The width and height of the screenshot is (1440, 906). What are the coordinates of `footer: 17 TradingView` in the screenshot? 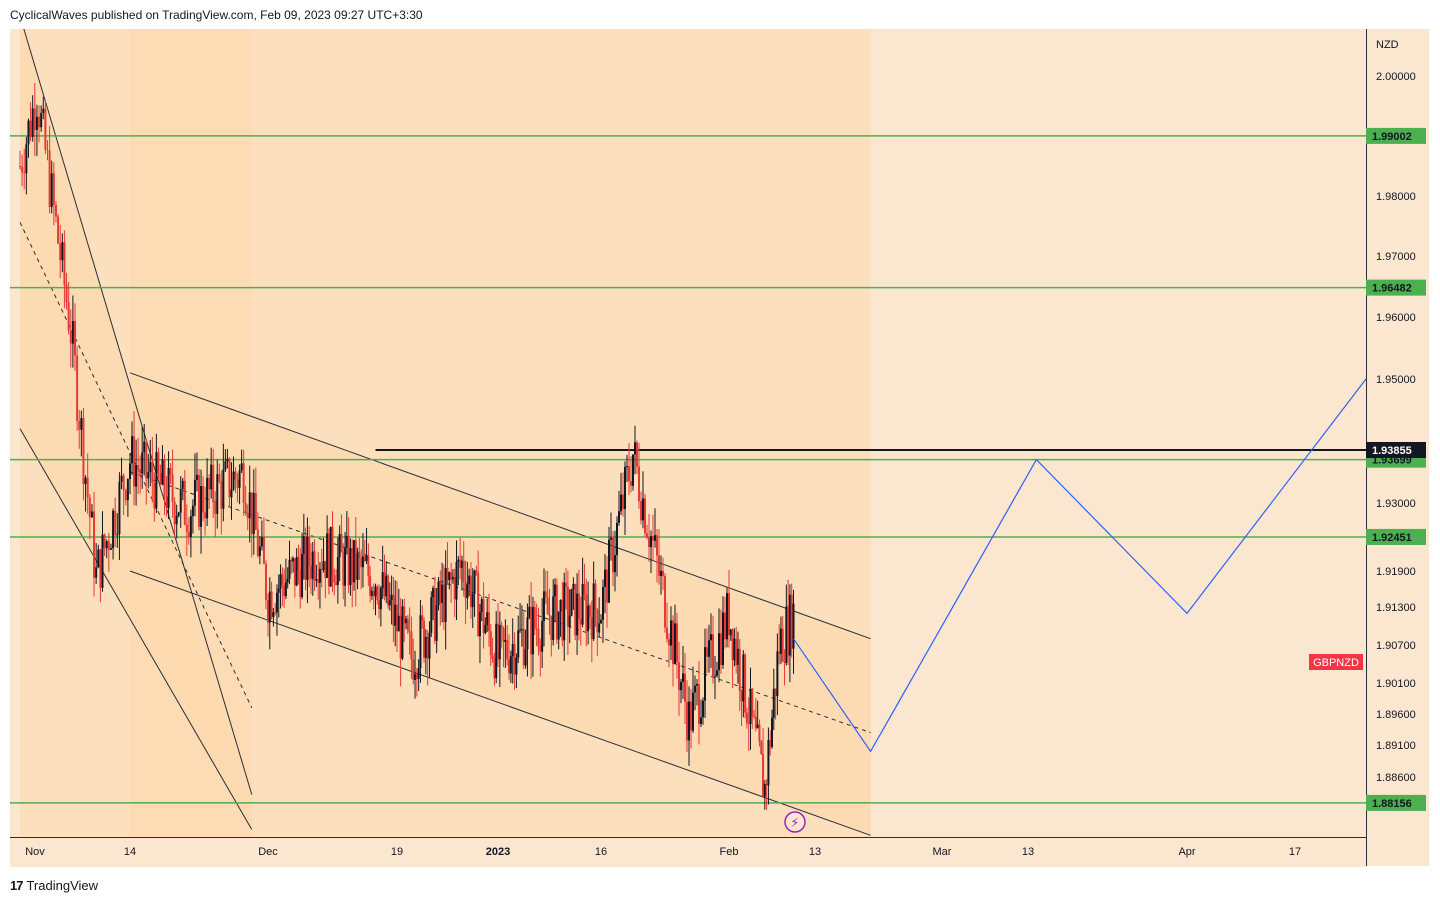 It's located at (54, 885).